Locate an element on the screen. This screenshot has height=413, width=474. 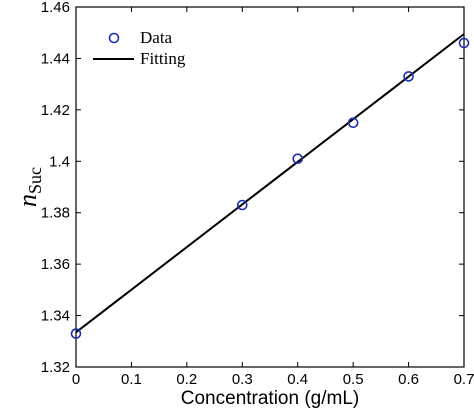
x-tick-label: 0.5 is located at coordinates (353, 379).